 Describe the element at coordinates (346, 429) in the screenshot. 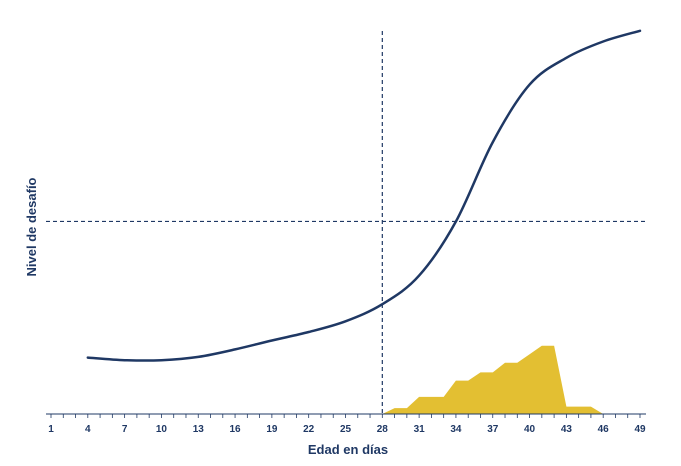

I see `x-tick-label: 25` at that location.